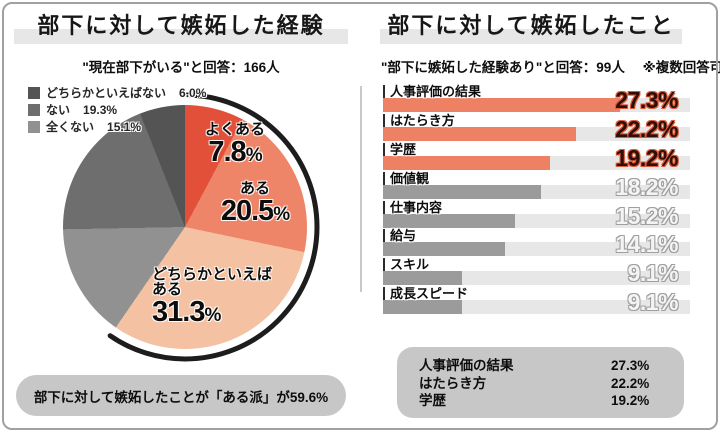 This screenshot has height=432, width=720. What do you see at coordinates (100, 109) in the screenshot?
I see `legend-value: 19.3%` at bounding box center [100, 109].